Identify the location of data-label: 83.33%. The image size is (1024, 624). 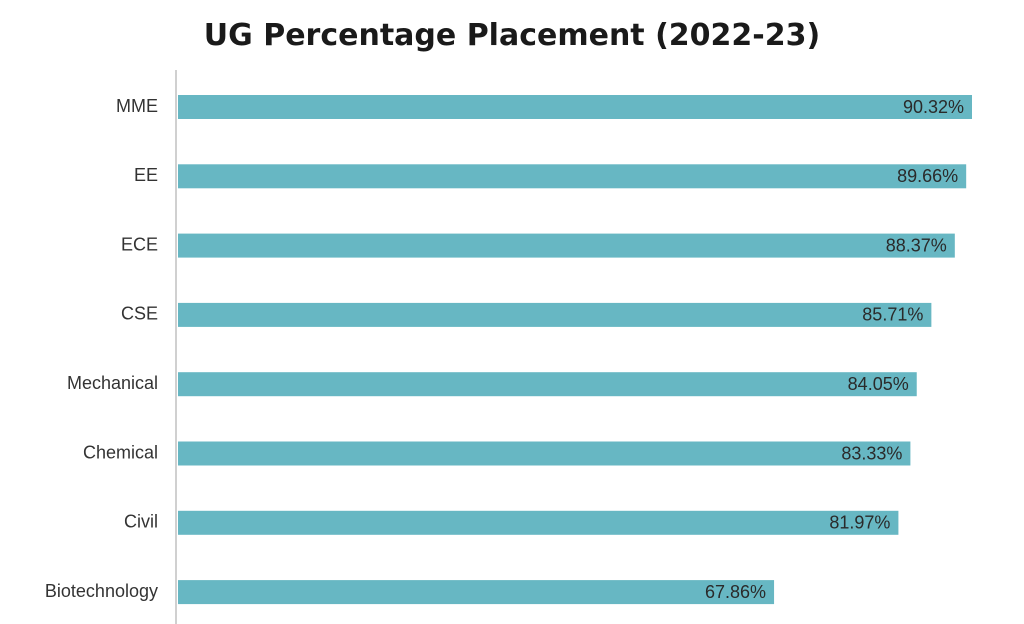
(871, 453).